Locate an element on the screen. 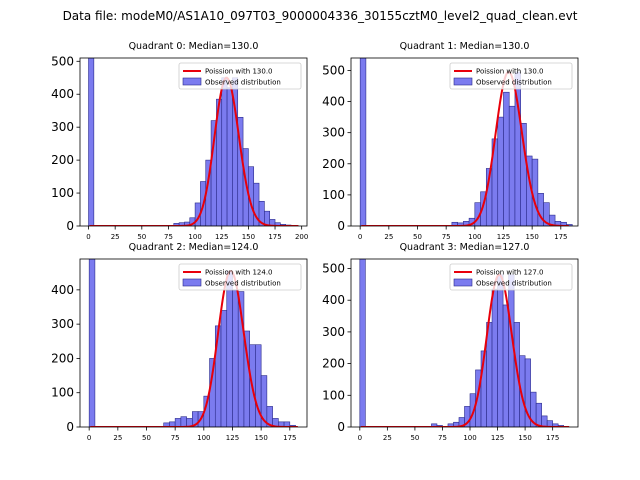 This screenshot has width=640, height=480. legend-label-poisson: Poission with 127.0 is located at coordinates (510, 273).